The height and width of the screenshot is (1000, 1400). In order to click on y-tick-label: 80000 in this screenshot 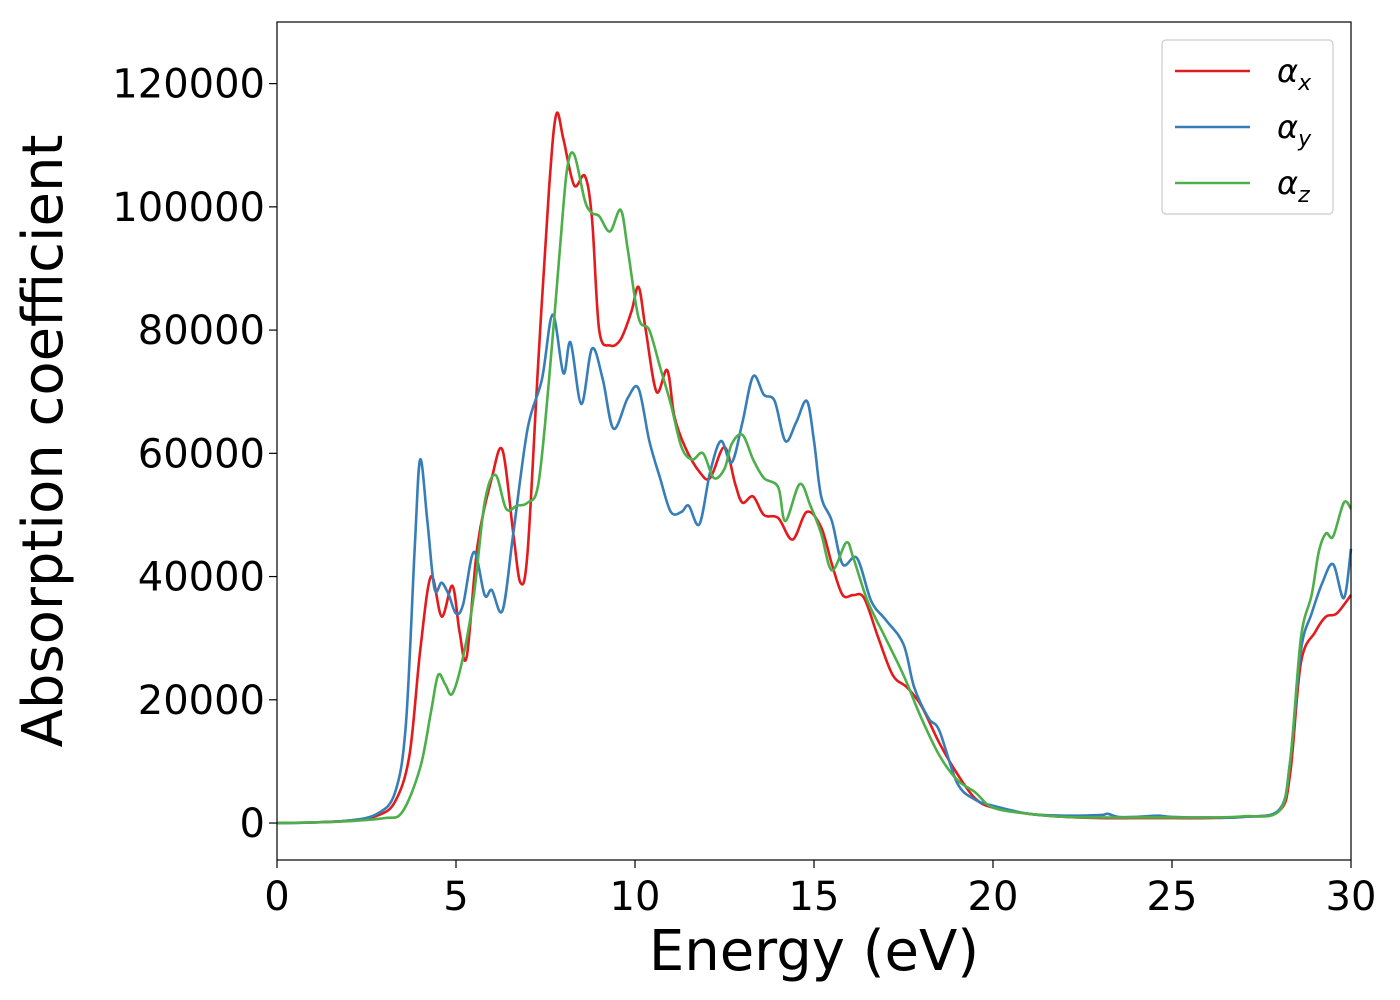, I will do `click(201, 331)`.